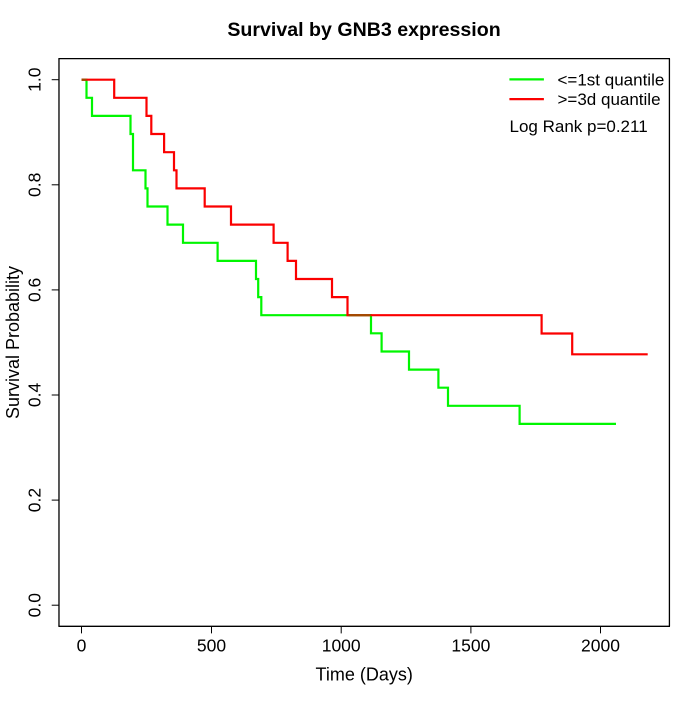  I want to click on svg-text: 0.4, so click(35, 395).